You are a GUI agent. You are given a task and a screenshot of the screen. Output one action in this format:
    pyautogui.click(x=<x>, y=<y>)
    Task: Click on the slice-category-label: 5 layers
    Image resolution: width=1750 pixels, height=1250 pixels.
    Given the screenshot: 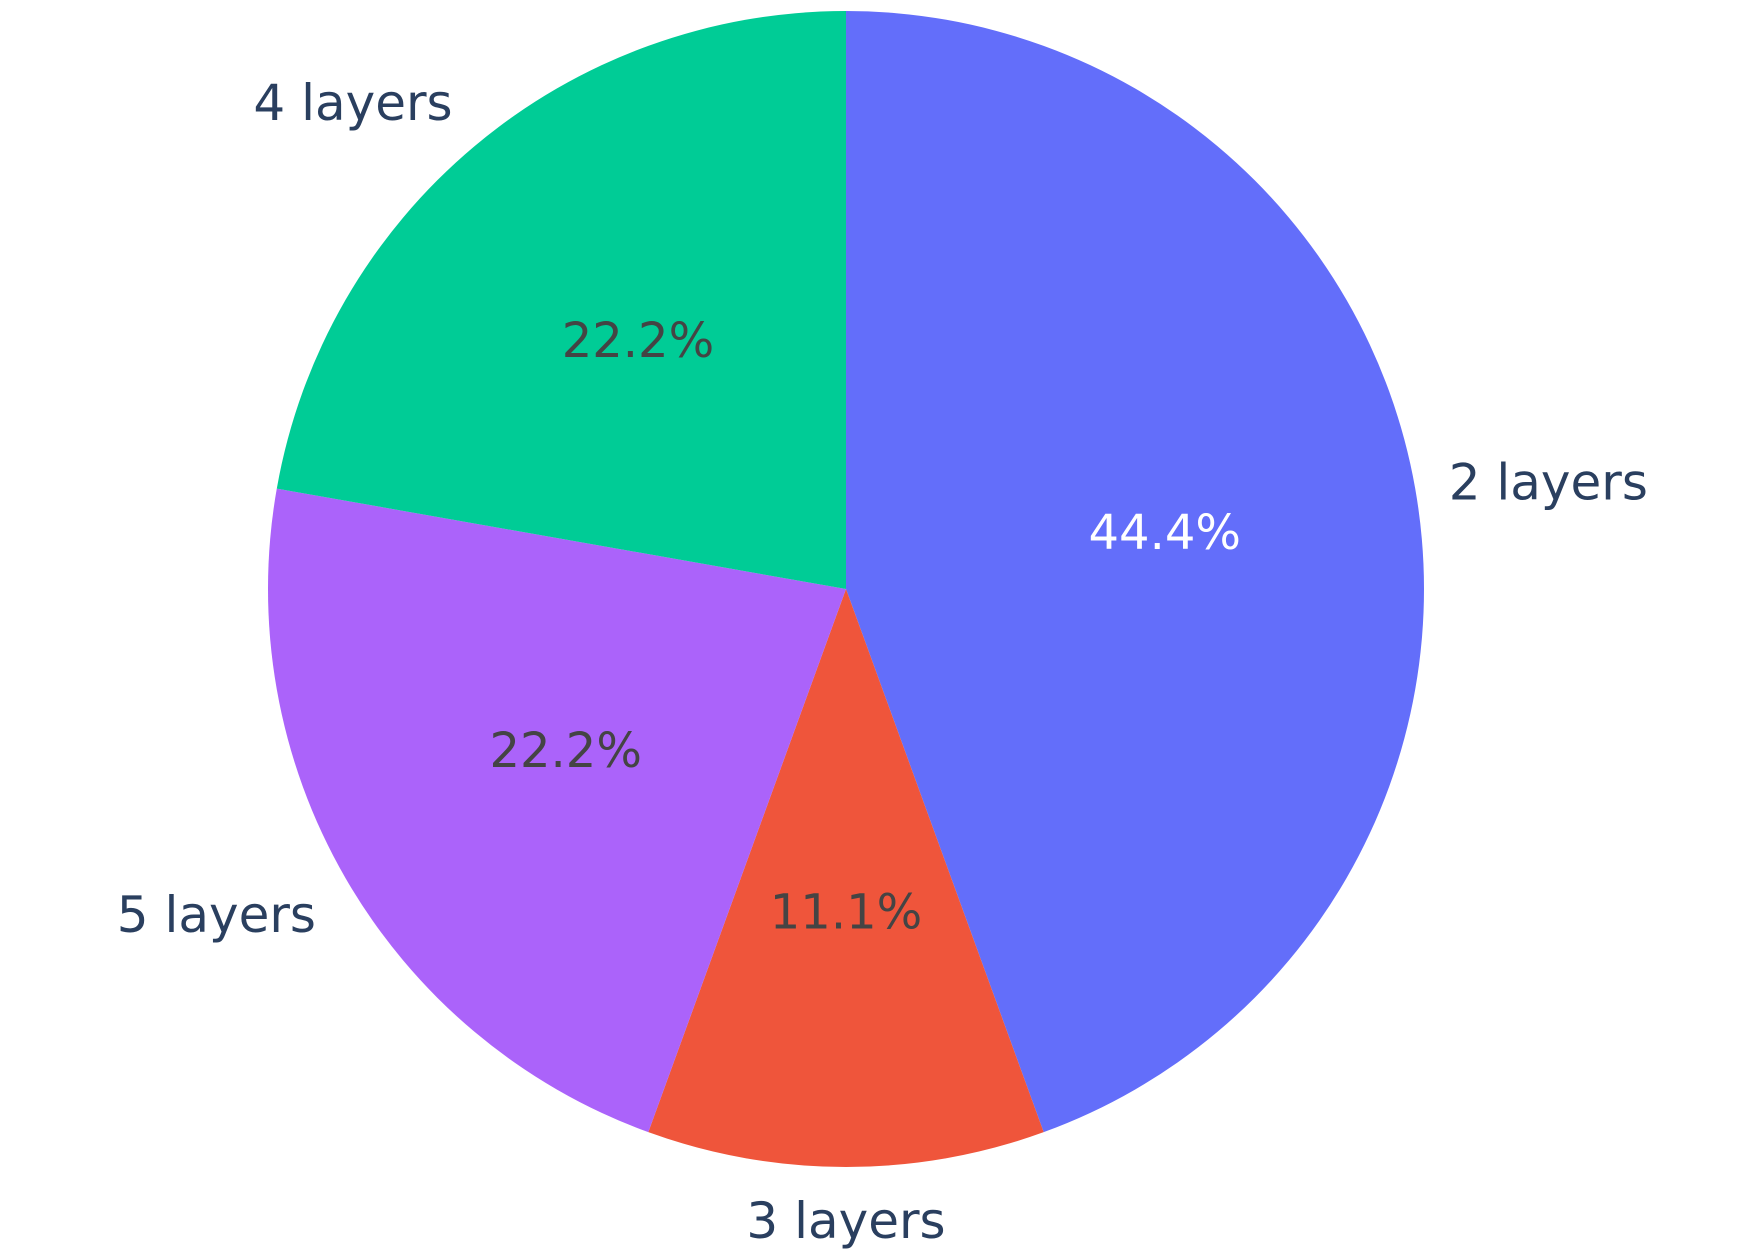 What is the action you would take?
    pyautogui.click(x=216, y=915)
    